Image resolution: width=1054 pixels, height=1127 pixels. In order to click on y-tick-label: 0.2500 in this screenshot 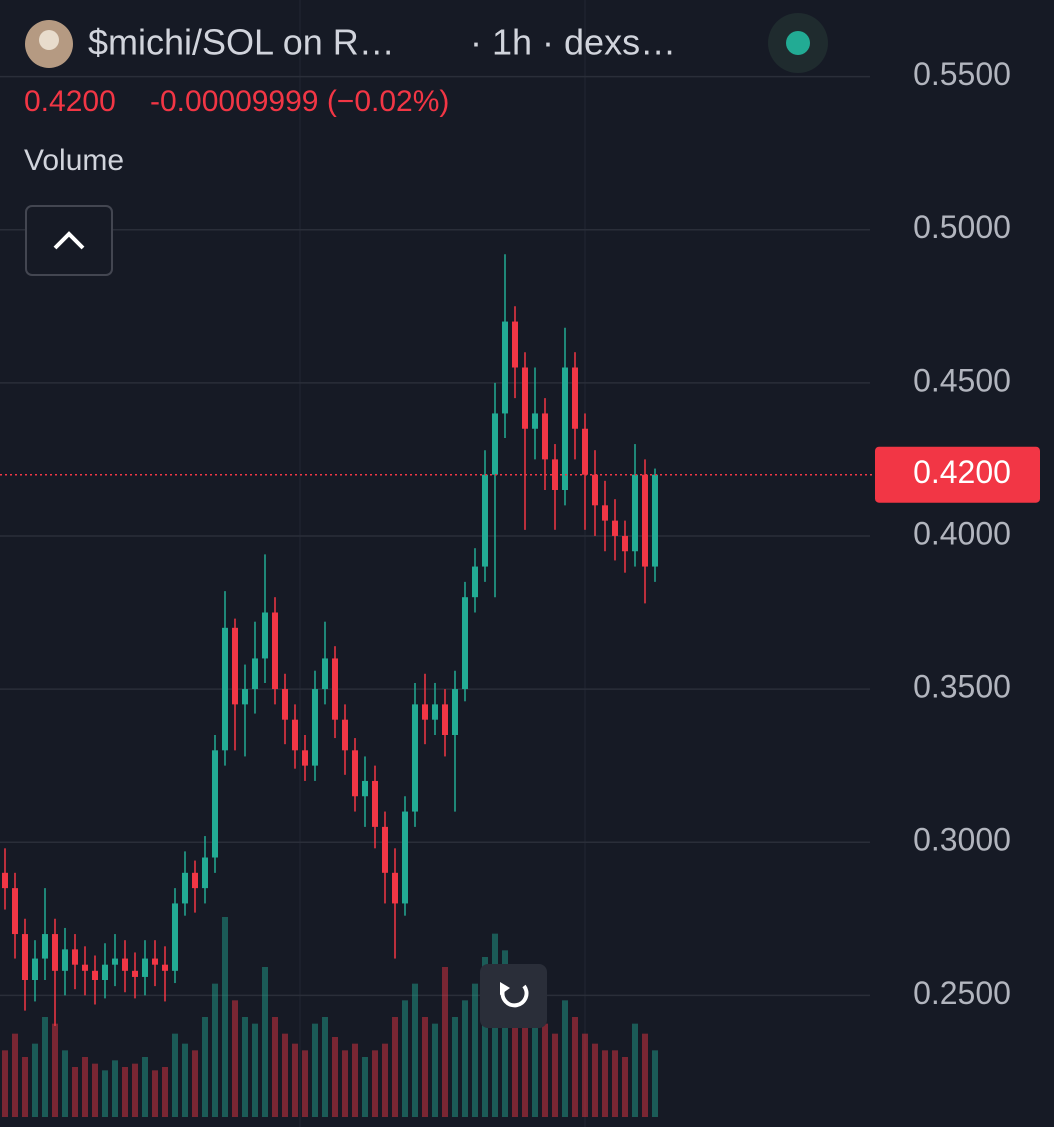, I will do `click(962, 993)`.